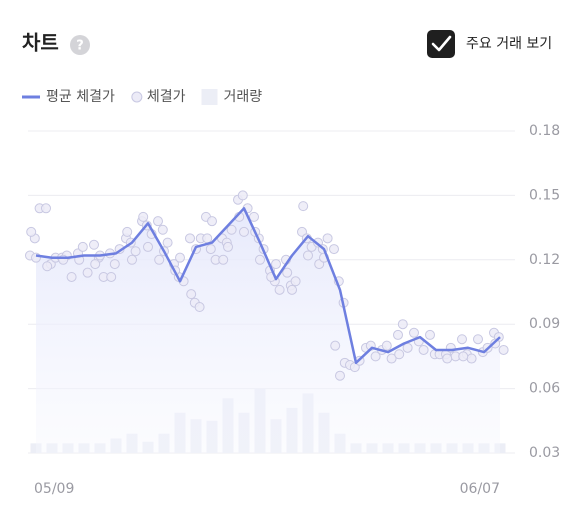 Image resolution: width=586 pixels, height=523 pixels. What do you see at coordinates (544, 389) in the screenshot?
I see `y-tick-label: 0.06` at bounding box center [544, 389].